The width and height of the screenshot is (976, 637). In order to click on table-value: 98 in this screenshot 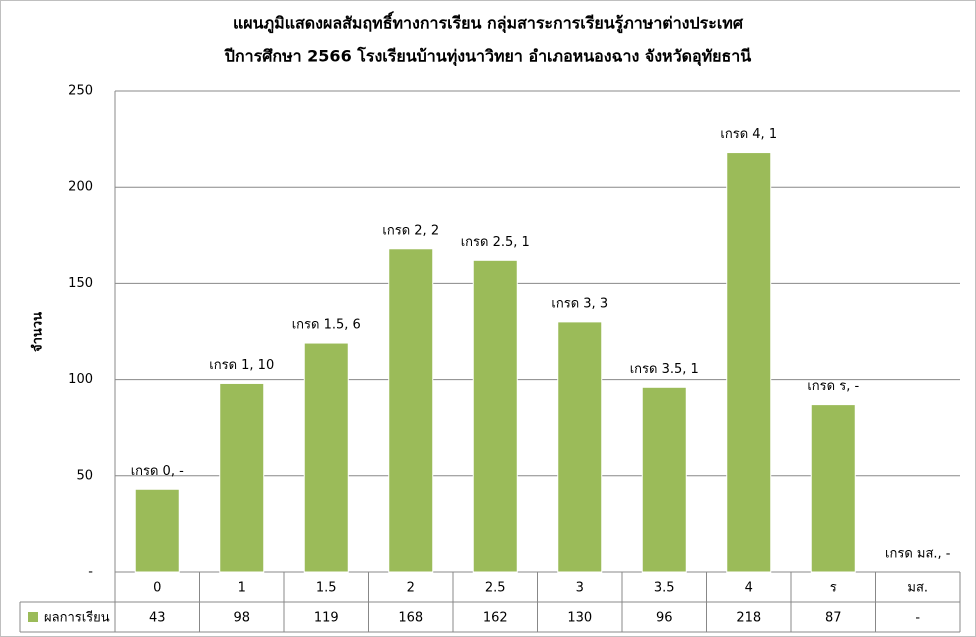, I will do `click(241, 618)`.